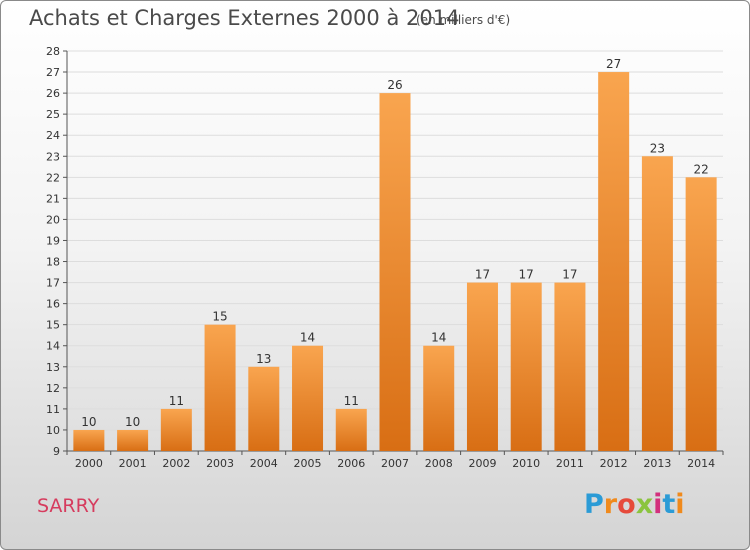 The width and height of the screenshot is (750, 550). I want to click on value-label-2001: 10, so click(132, 422).